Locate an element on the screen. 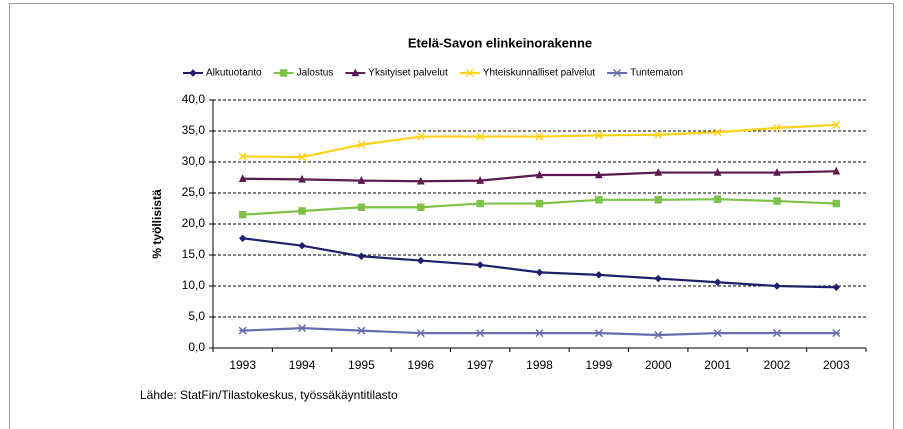 The image size is (903, 429). y-tick-label: 10,0 is located at coordinates (194, 285).